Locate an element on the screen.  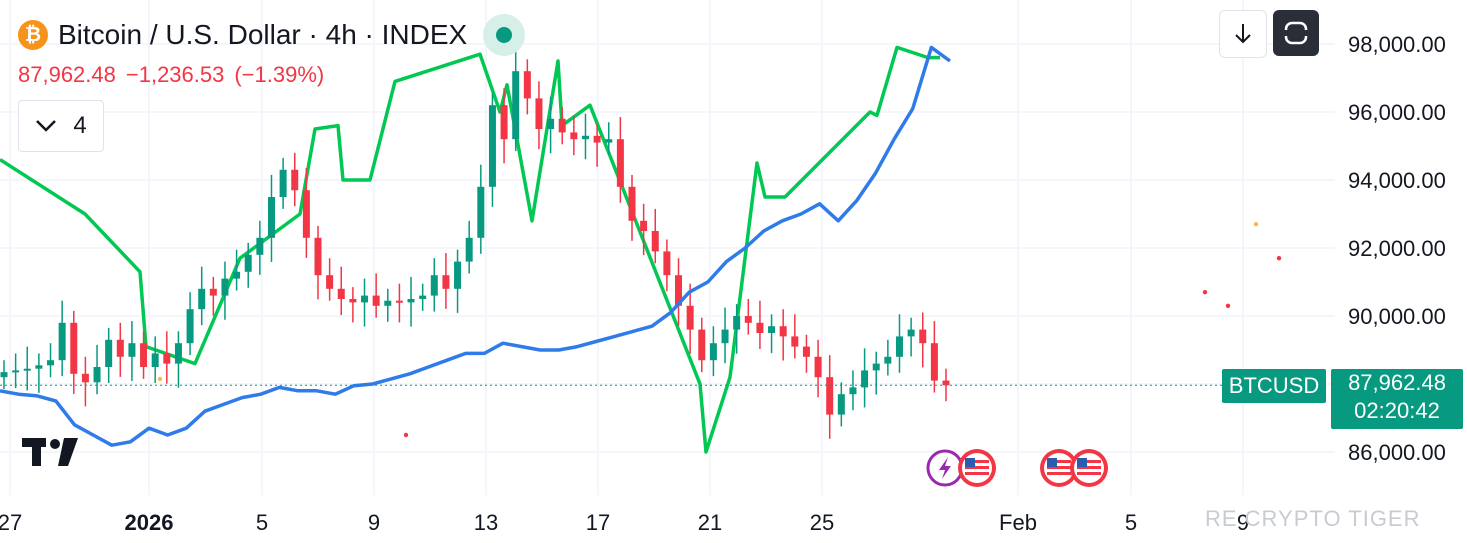
y-tick-label: 92,000.00 is located at coordinates (1397, 248).